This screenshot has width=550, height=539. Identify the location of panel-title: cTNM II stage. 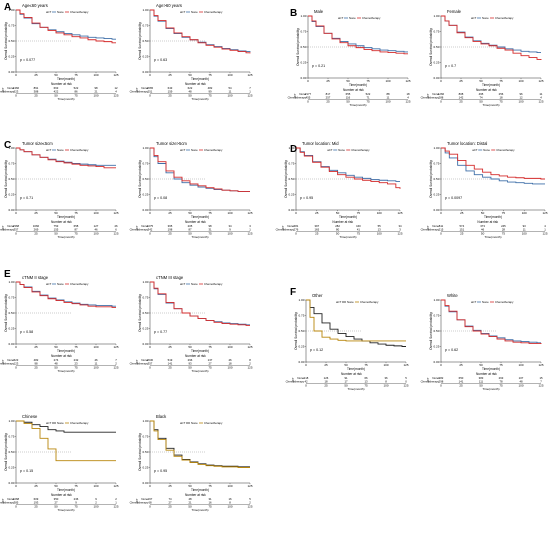
(35, 277).